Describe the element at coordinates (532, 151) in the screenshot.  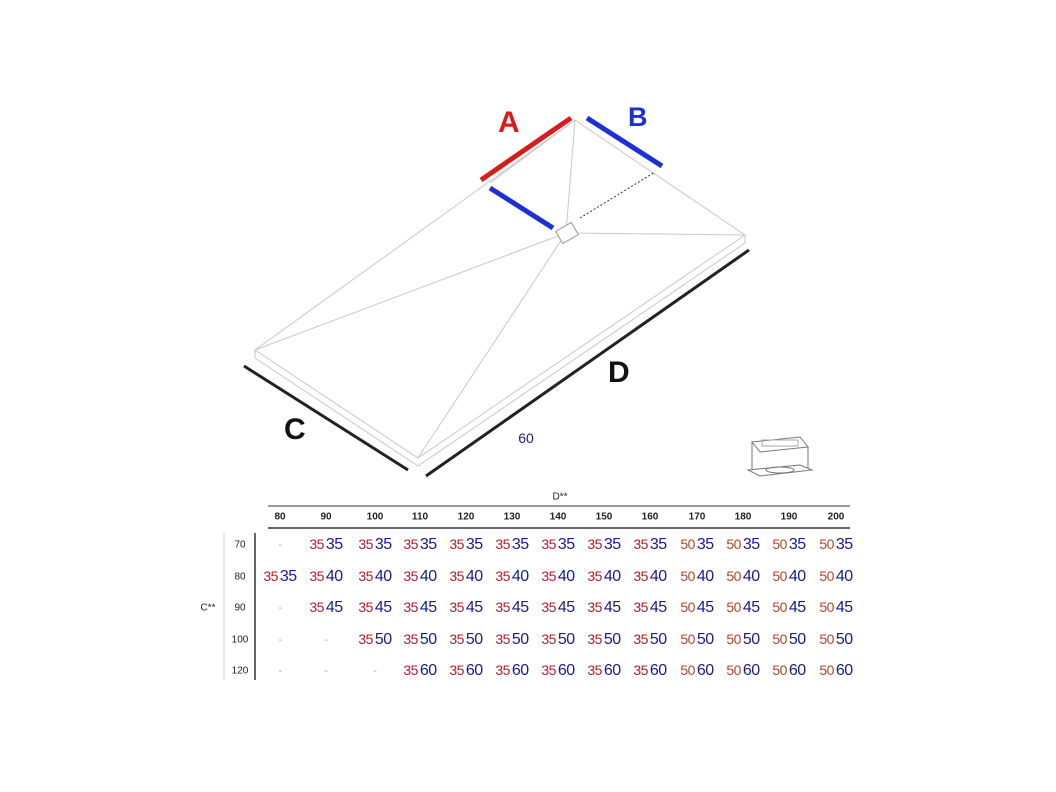
I see `tray-back-edge` at that location.